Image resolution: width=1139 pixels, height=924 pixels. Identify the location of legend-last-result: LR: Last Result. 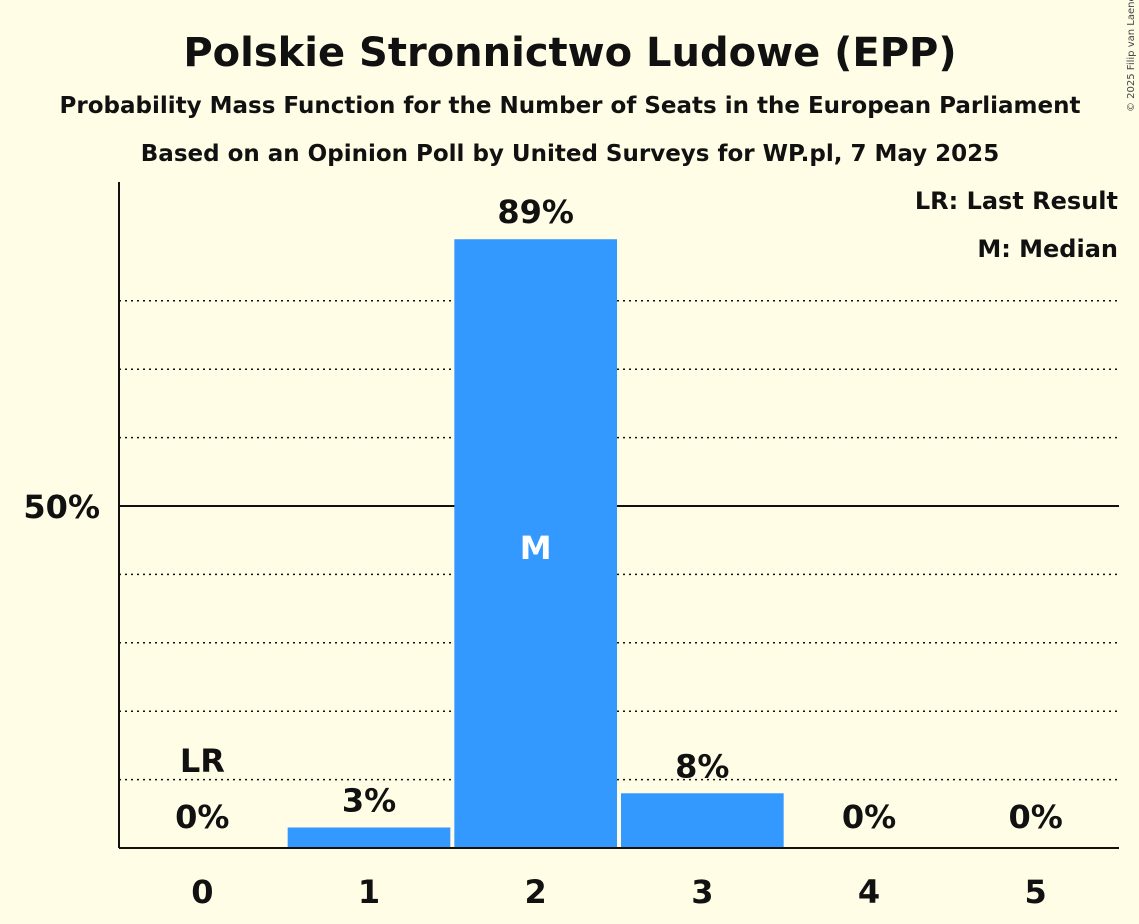
(1016, 201).